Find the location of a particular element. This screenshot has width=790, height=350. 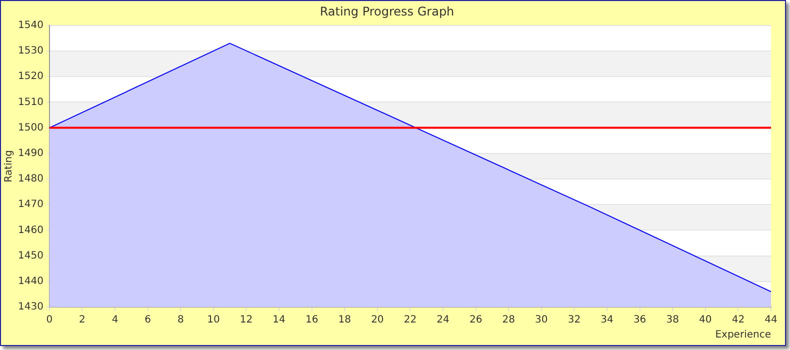

x-tick-label: 30 is located at coordinates (541, 320).